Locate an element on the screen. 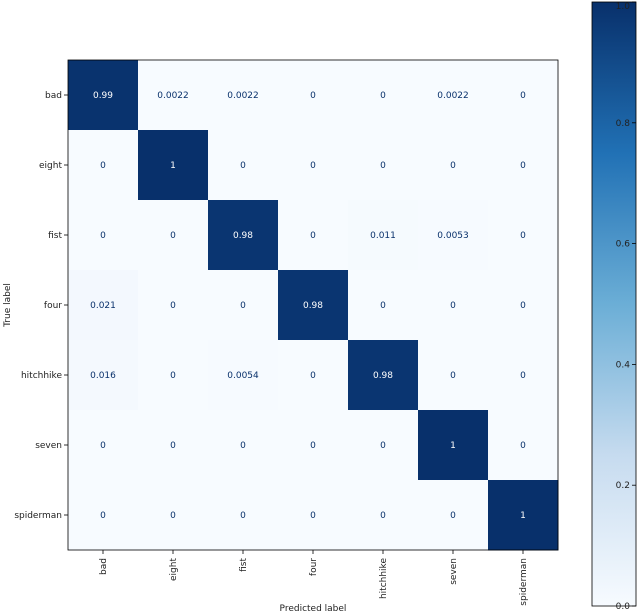 The height and width of the screenshot is (615, 640). colorbar-tick-label: 0.4 is located at coordinates (623, 365).